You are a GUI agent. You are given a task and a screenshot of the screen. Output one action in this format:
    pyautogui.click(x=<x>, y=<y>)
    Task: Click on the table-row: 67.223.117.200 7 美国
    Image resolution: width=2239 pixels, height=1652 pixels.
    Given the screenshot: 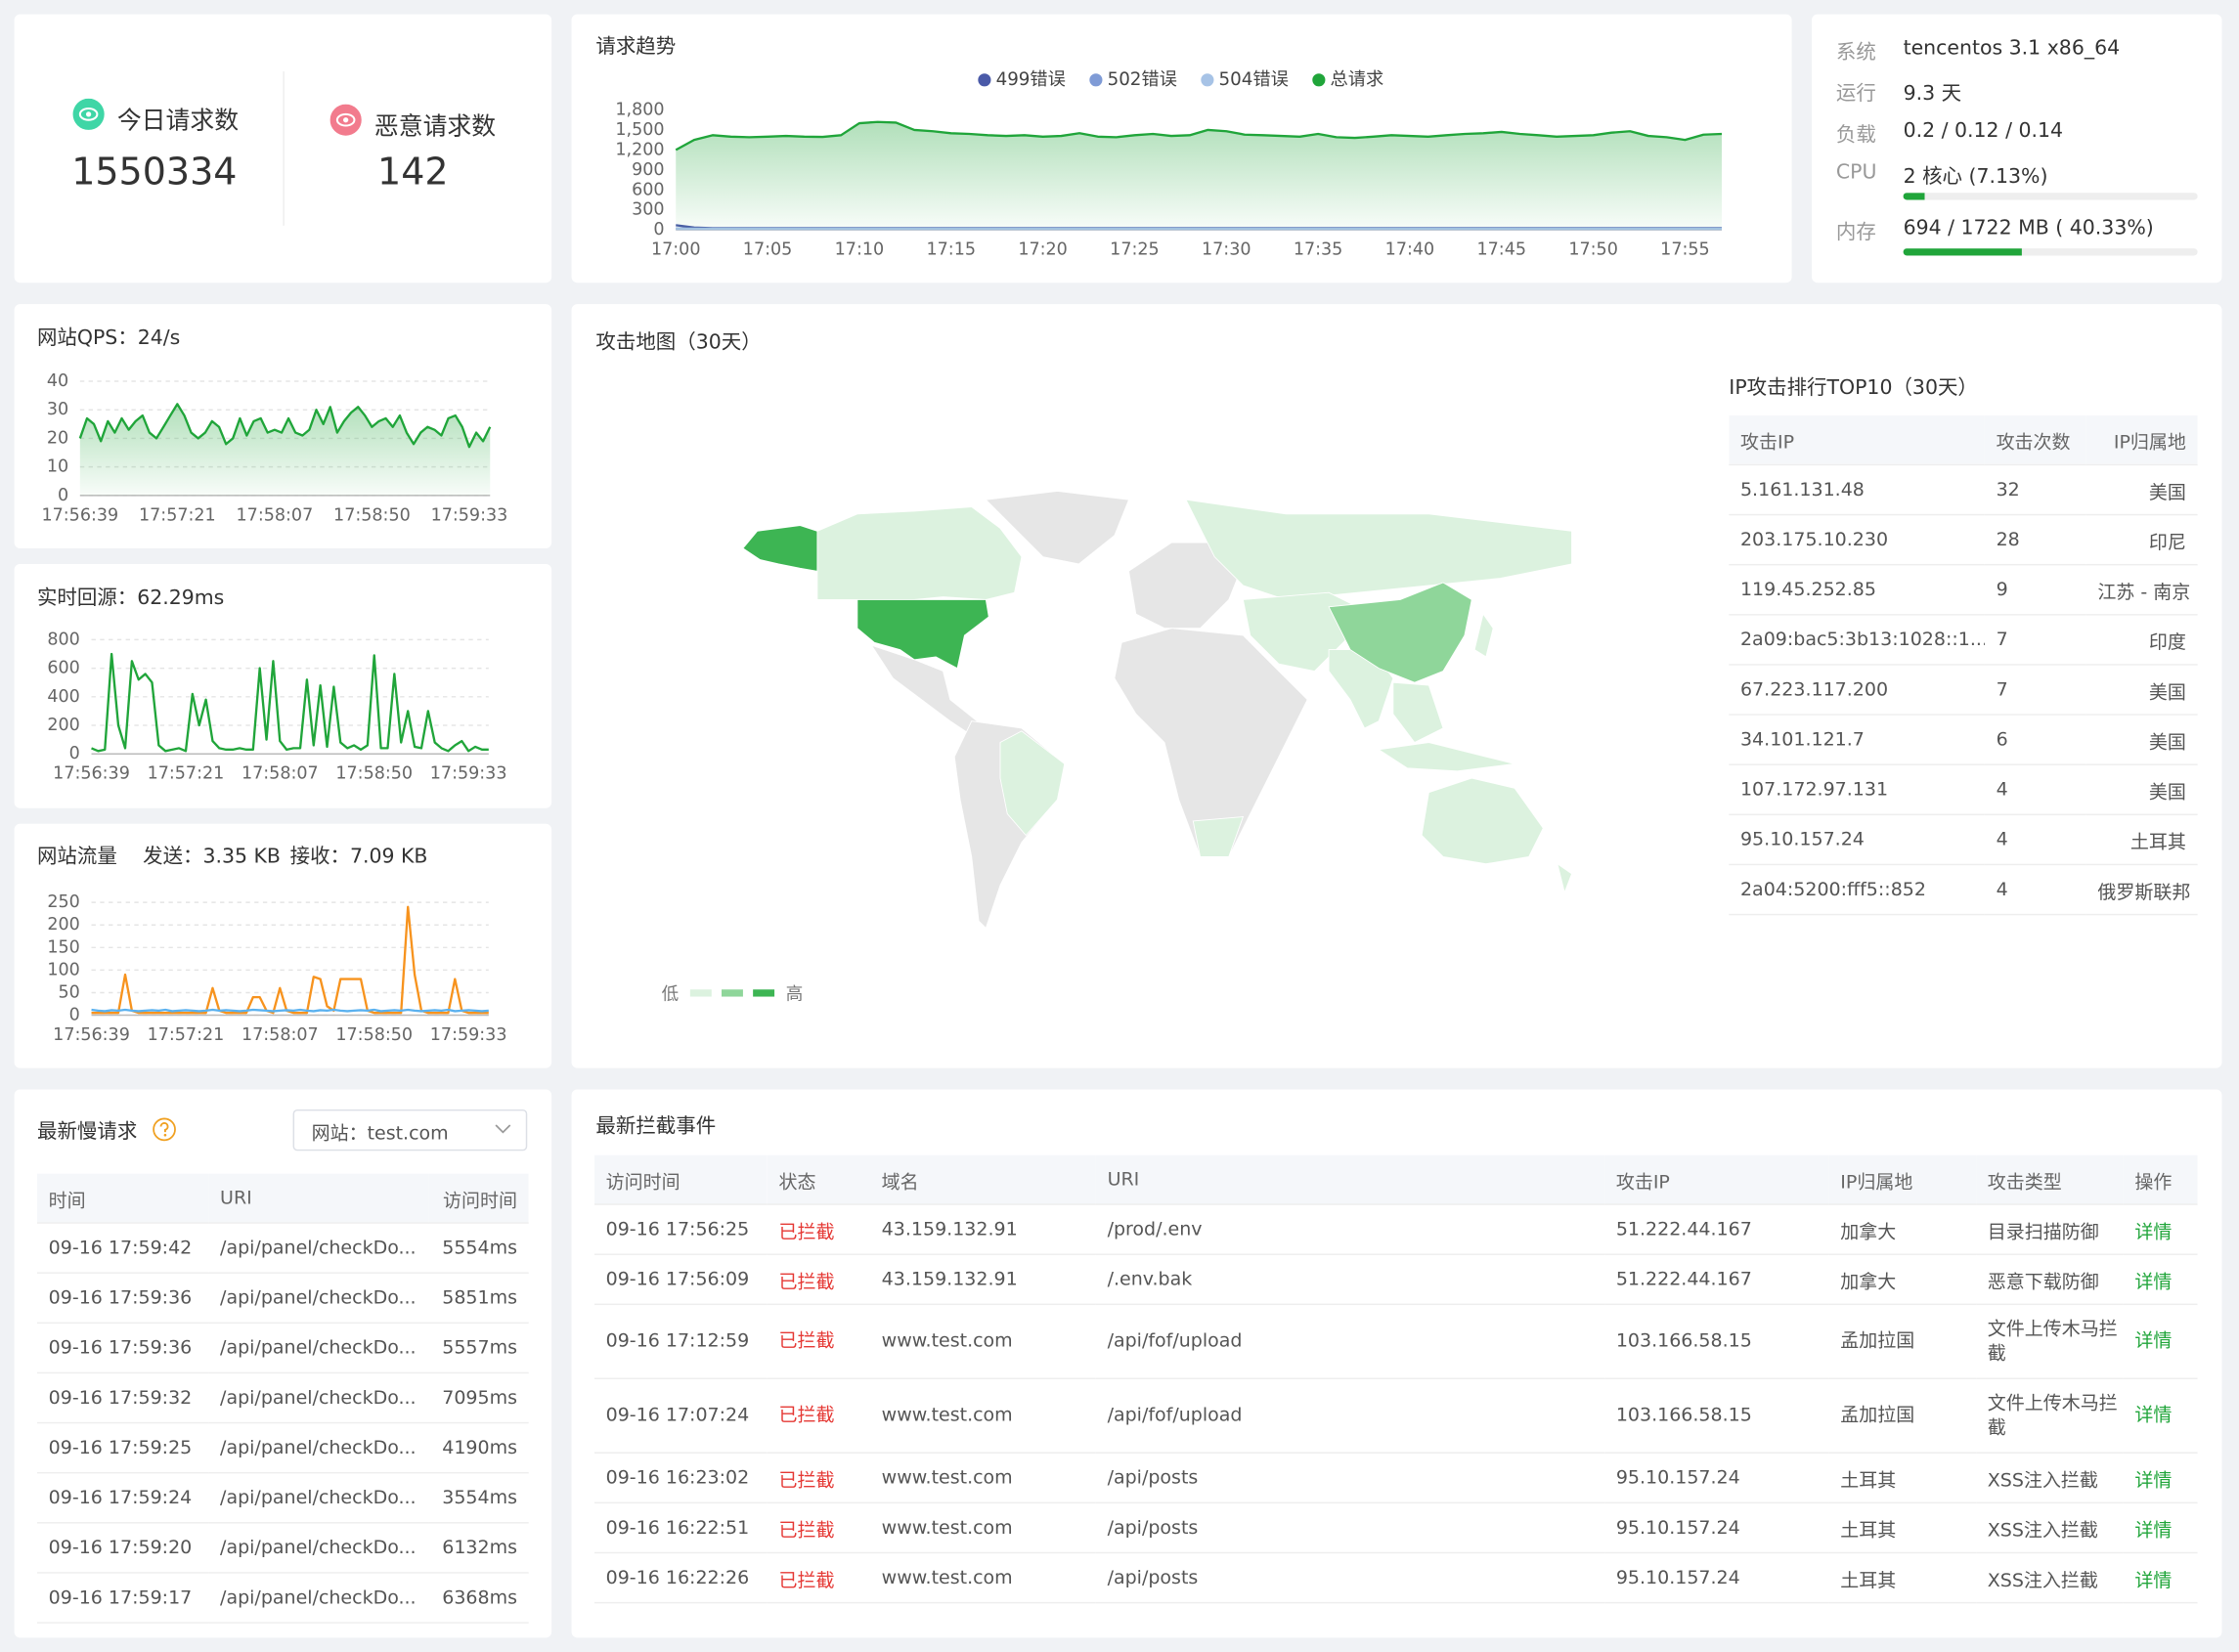 What is the action you would take?
    pyautogui.click(x=1964, y=690)
    